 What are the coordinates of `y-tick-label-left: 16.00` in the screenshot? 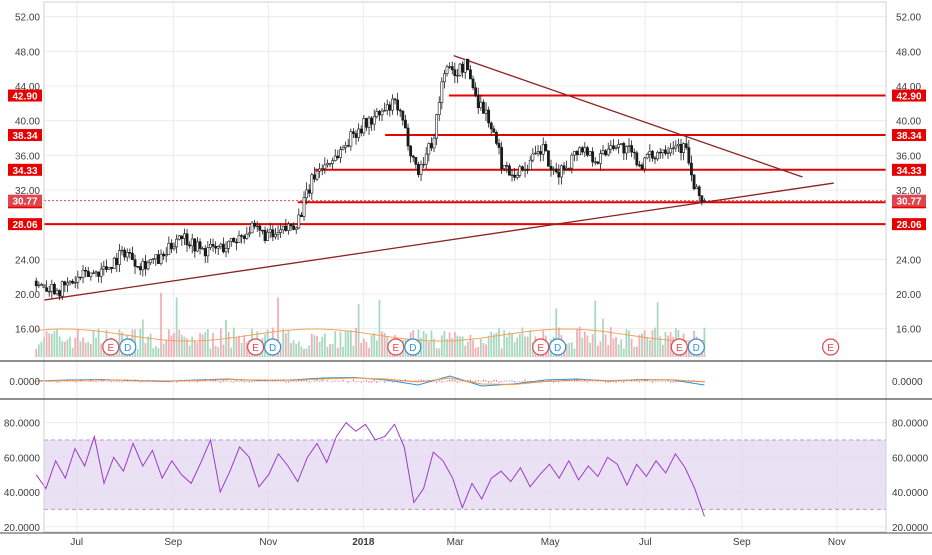 It's located at (27, 330).